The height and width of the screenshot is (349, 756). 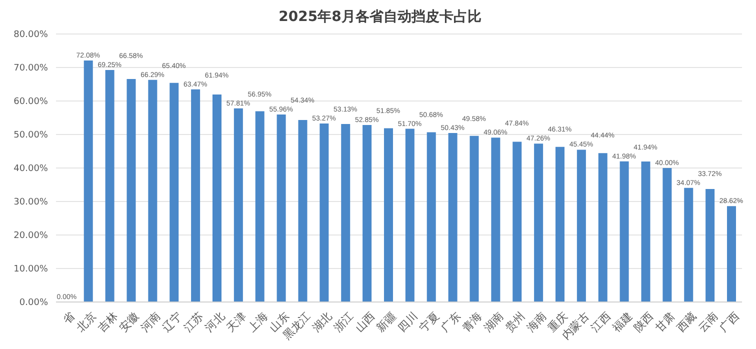 I want to click on y-tick-label: 60.00%, so click(x=31, y=102).